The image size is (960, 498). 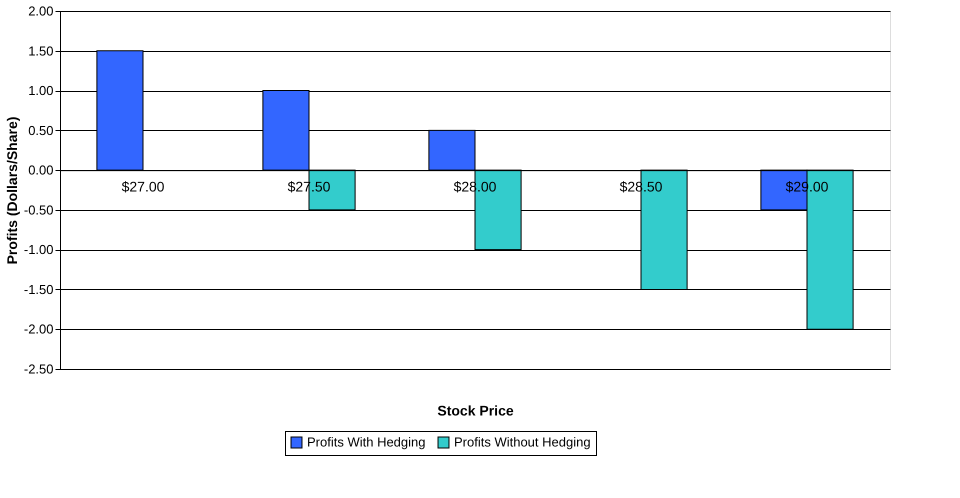 I want to click on y-tick-label: 0.00, so click(x=41, y=170).